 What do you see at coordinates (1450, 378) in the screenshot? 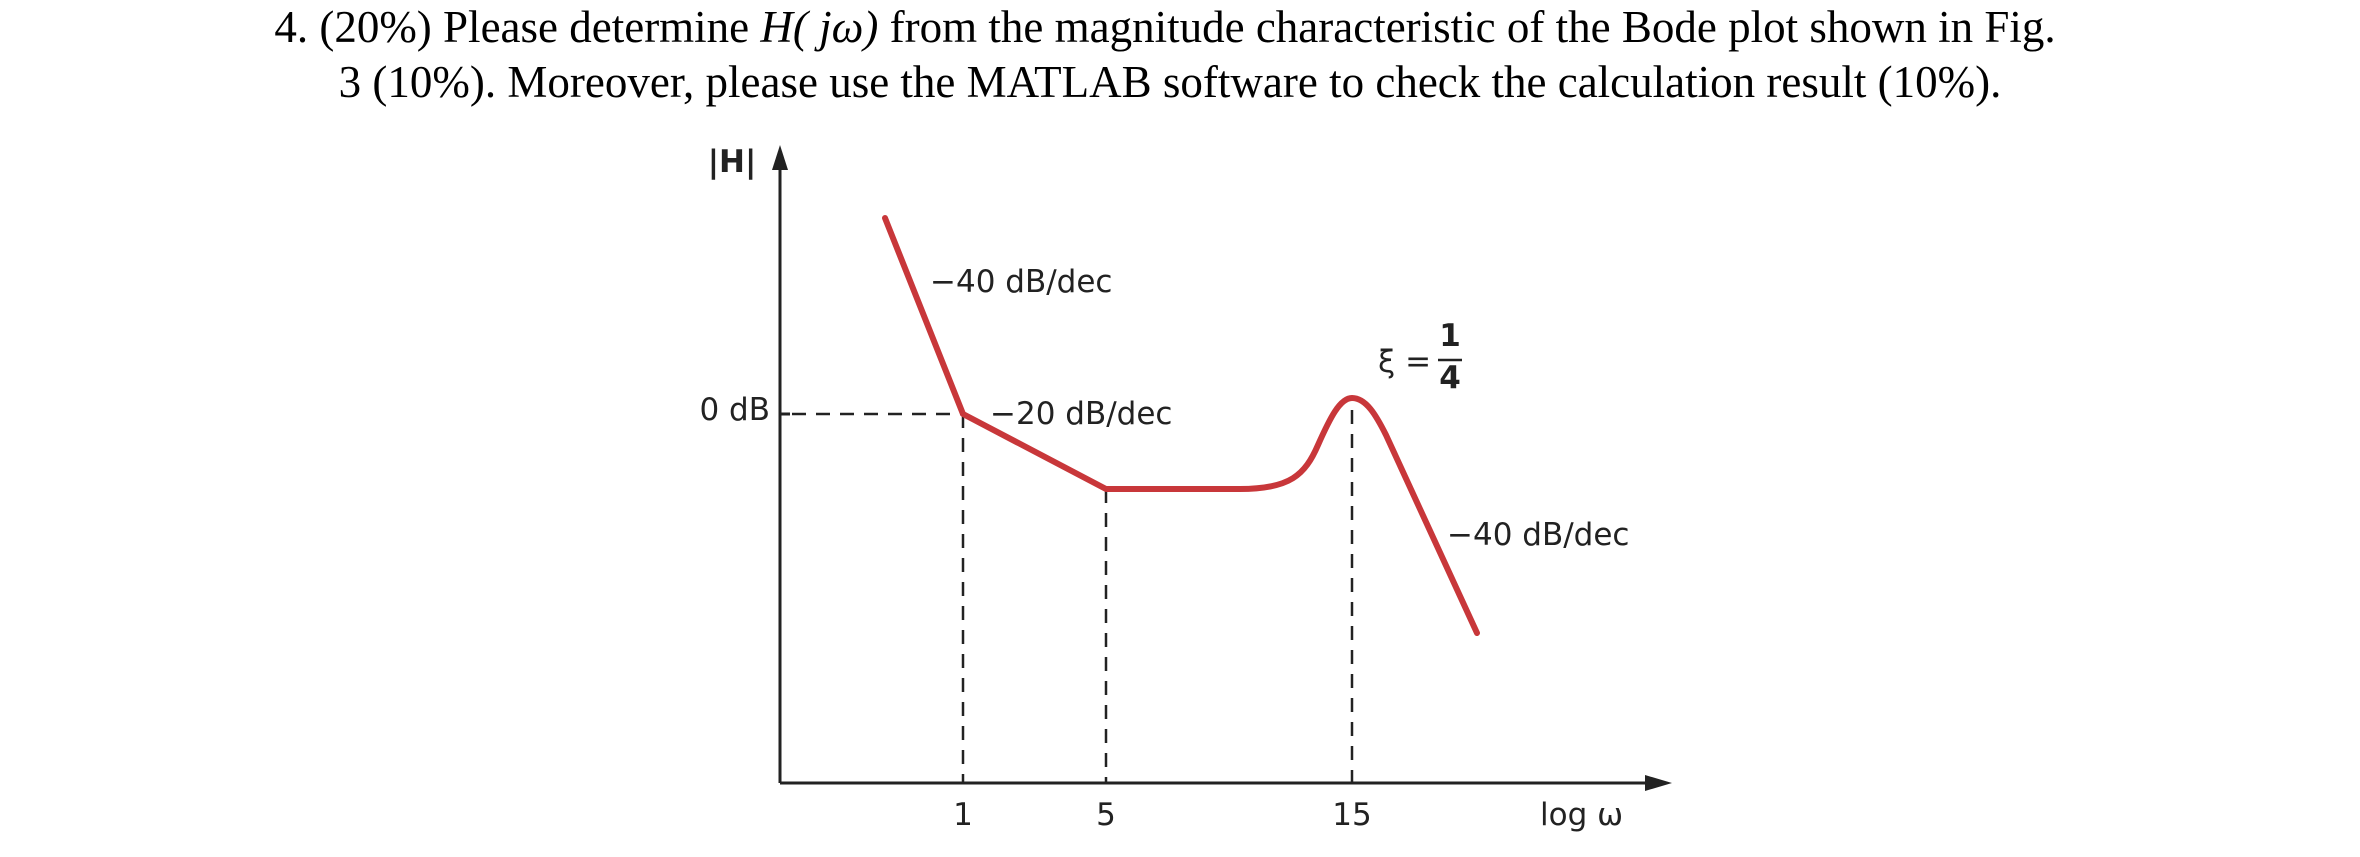
I see `damping-denominator: 4` at bounding box center [1450, 378].